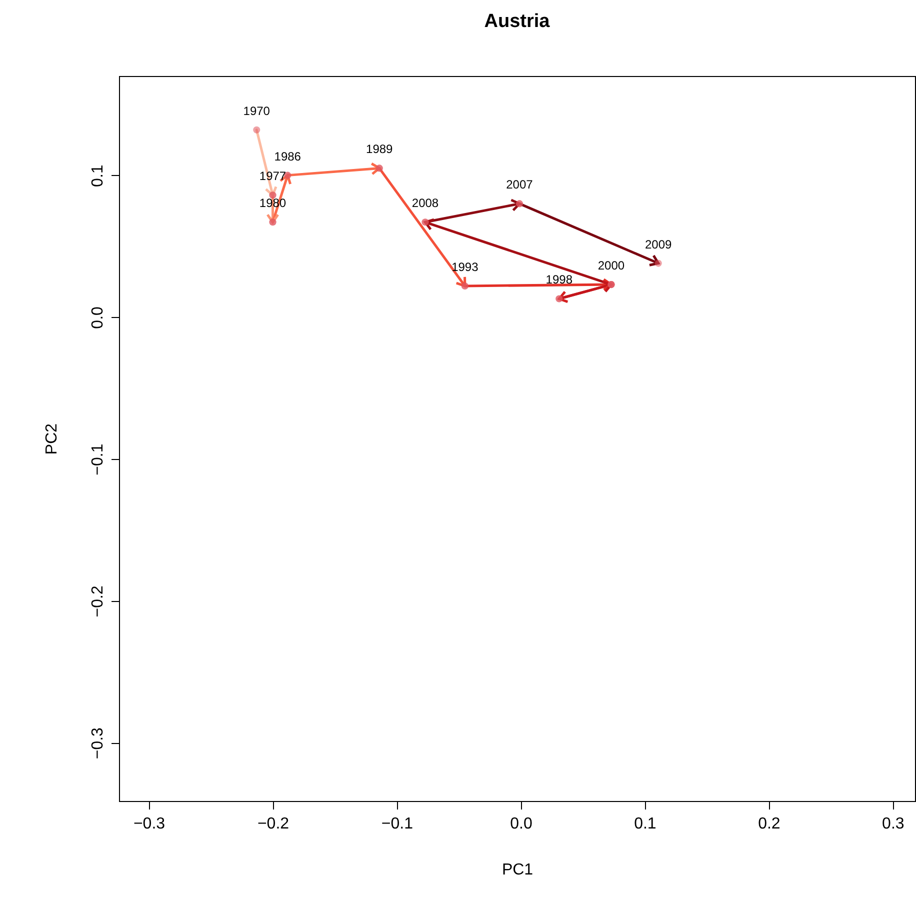 Image resolution: width=916 pixels, height=914 pixels. Describe the element at coordinates (518, 870) in the screenshot. I see `x-axis-title: PC1` at that location.